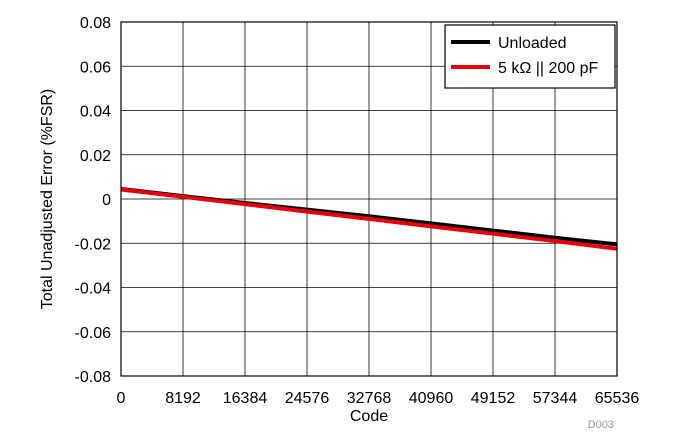  I want to click on x-tick-label: 16384, so click(245, 398).